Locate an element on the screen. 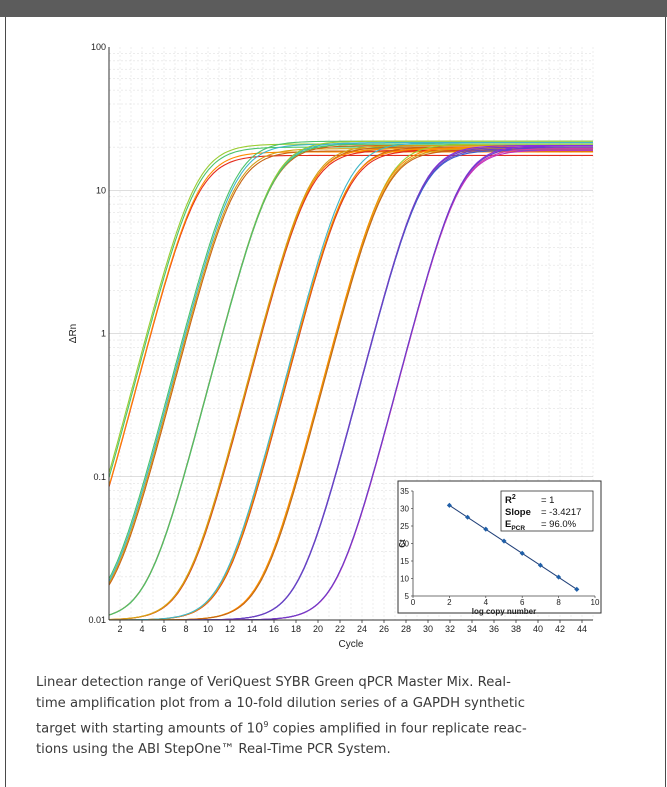 The width and height of the screenshot is (667, 787). x-tick-labels: 2 4 6 8 10 12 14 16 18 20 22 24 26 28 30 32 34 36 38 40 42 44 is located at coordinates (352, 629).